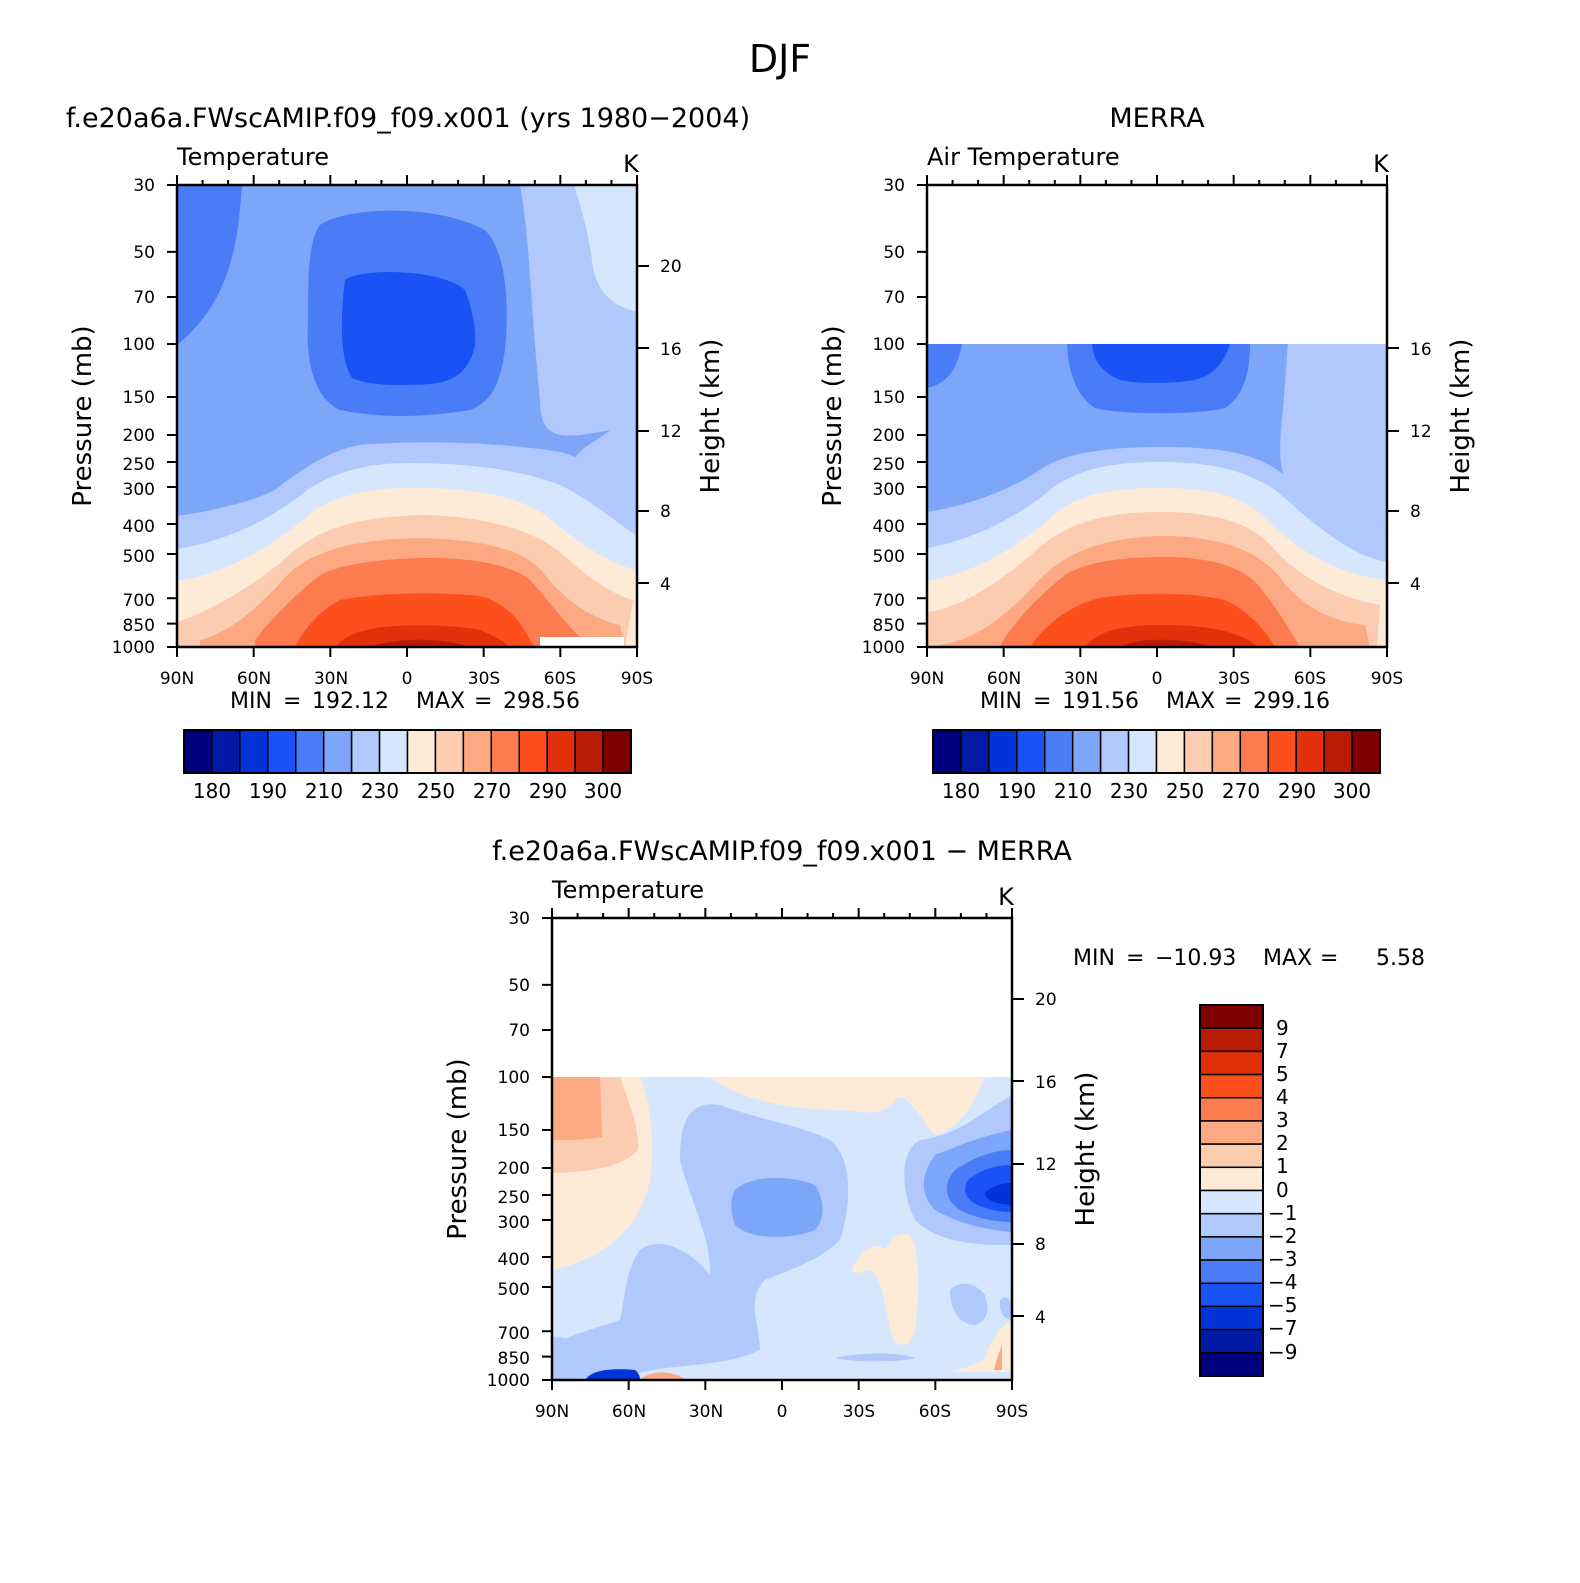 The width and height of the screenshot is (1580, 1583). What do you see at coordinates (1297, 791) in the screenshot?
I see `colorbar-label: 290` at bounding box center [1297, 791].